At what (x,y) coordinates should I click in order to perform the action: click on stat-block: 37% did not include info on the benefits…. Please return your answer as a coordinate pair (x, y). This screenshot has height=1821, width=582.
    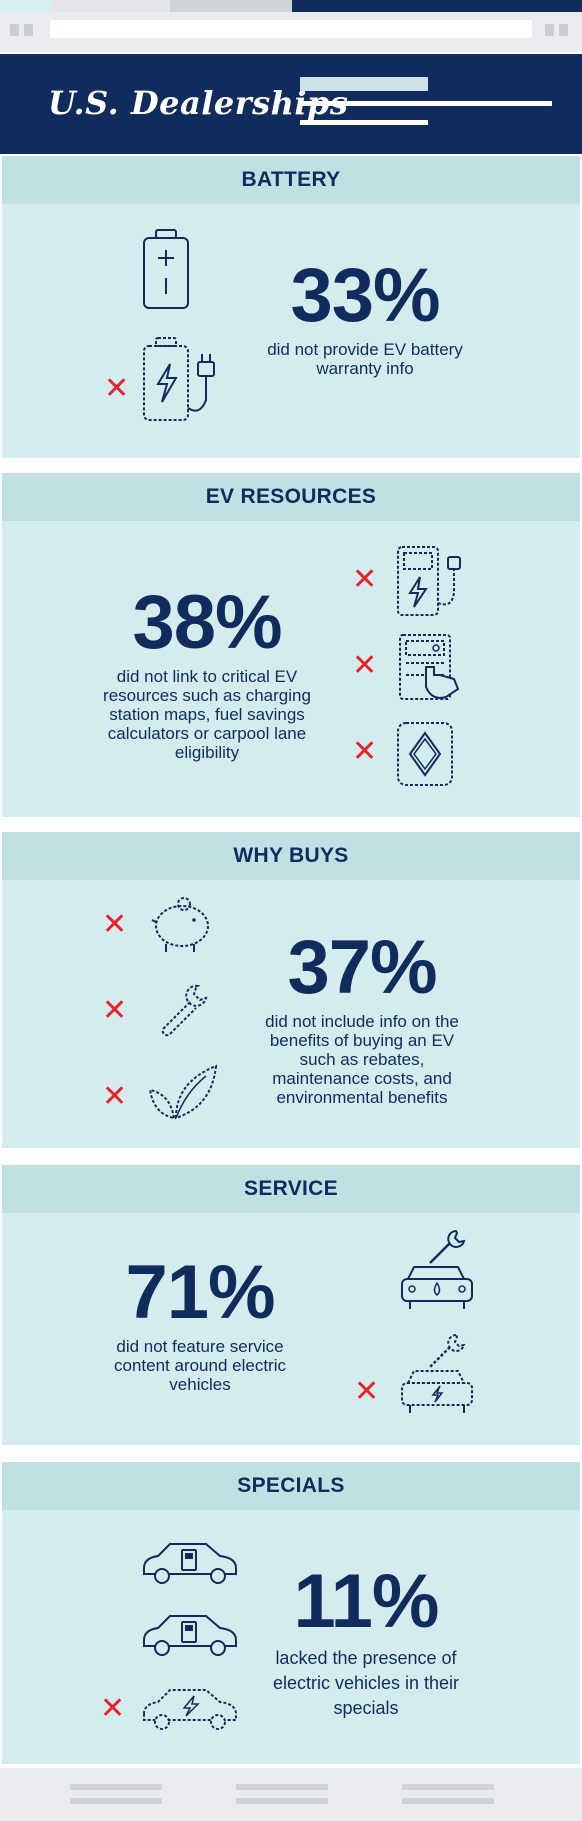
    Looking at the image, I should click on (362, 1016).